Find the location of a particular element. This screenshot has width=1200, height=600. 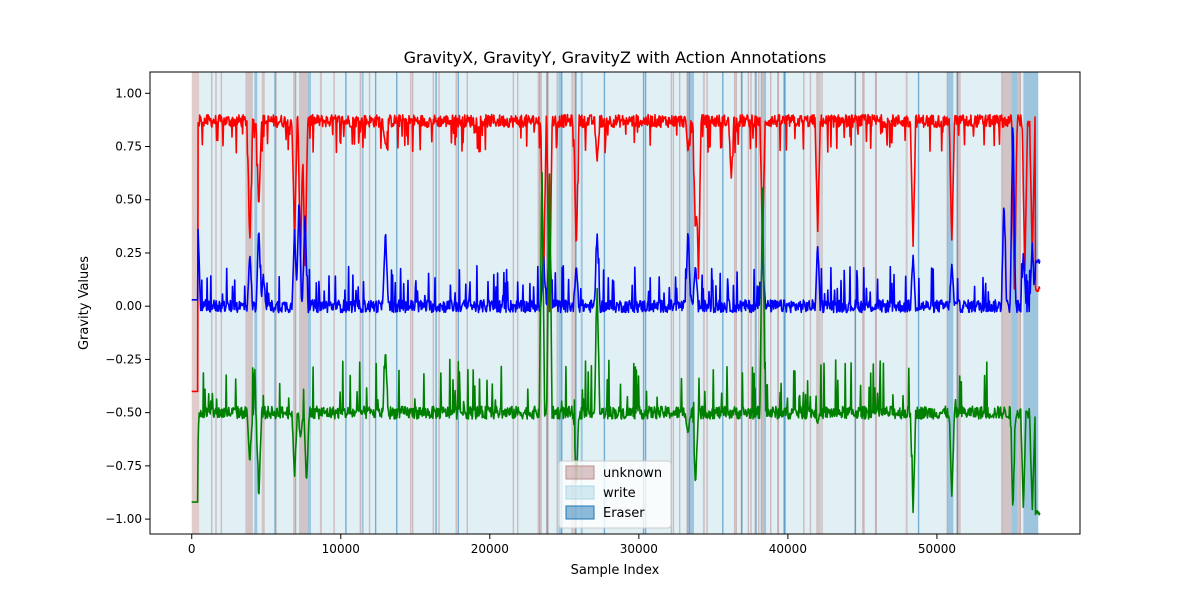

legend: unknown write Eraser is located at coordinates (615, 494).